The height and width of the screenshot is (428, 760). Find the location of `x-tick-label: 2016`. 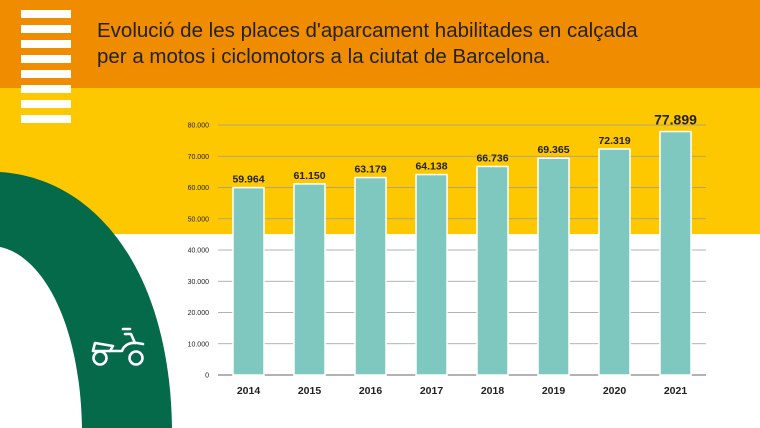

x-tick-label: 2016 is located at coordinates (371, 391).